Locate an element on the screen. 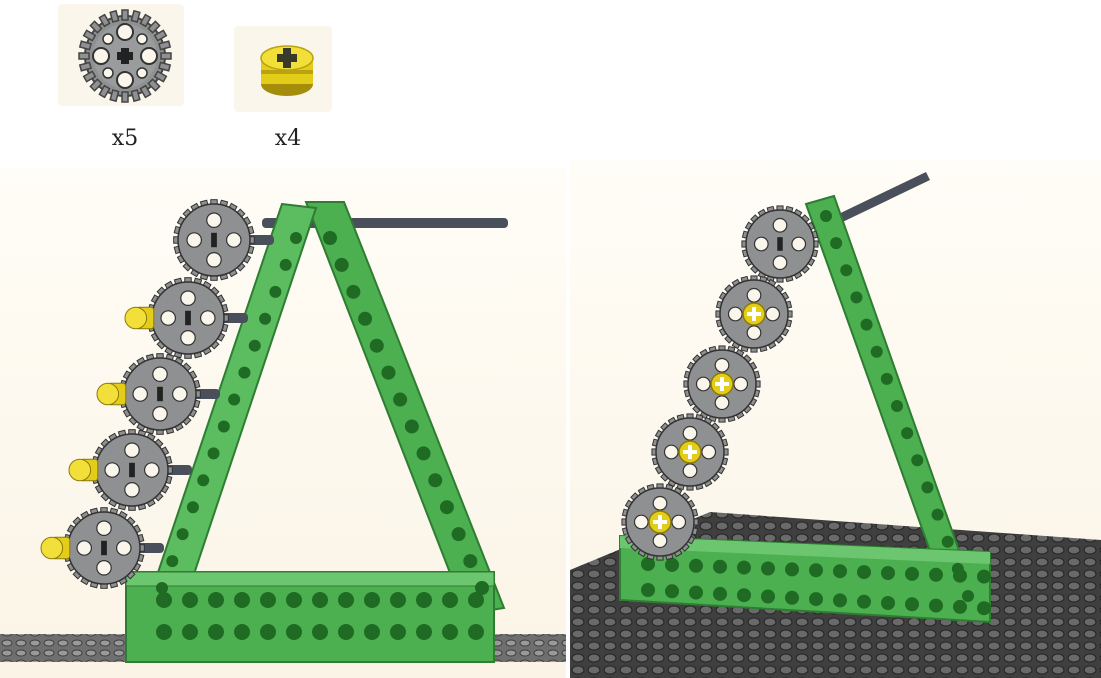 This screenshot has height=678, width=1101. bush-quantity: x4 is located at coordinates (288, 138).